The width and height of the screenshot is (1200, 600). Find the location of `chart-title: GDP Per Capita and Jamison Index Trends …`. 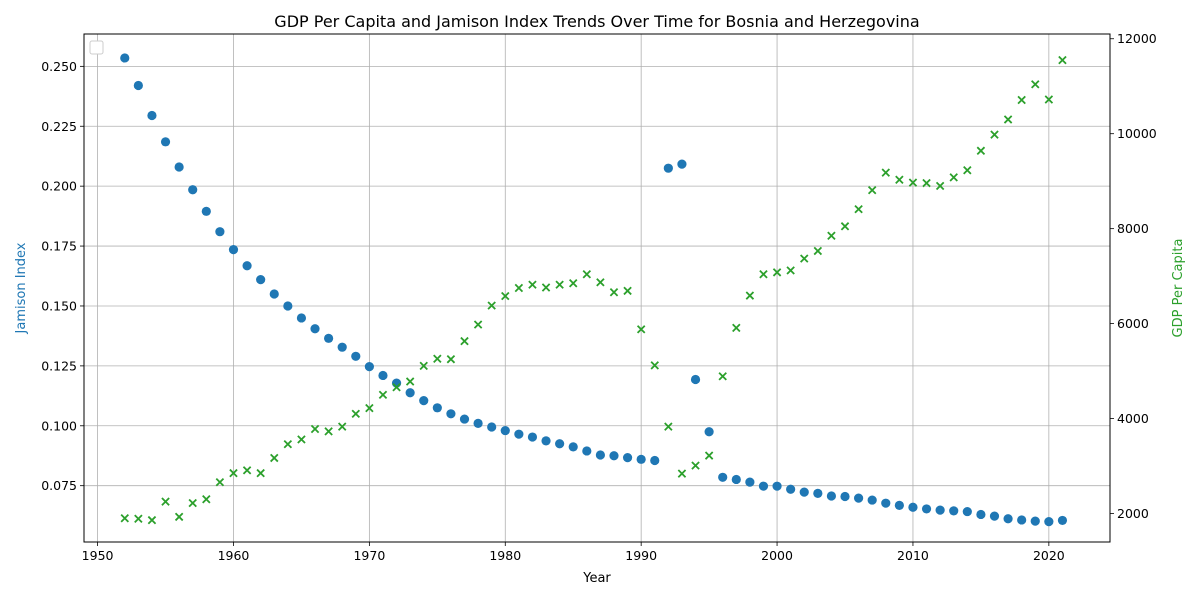

chart-title: GDP Per Capita and Jamison Index Trends … is located at coordinates (596, 21).